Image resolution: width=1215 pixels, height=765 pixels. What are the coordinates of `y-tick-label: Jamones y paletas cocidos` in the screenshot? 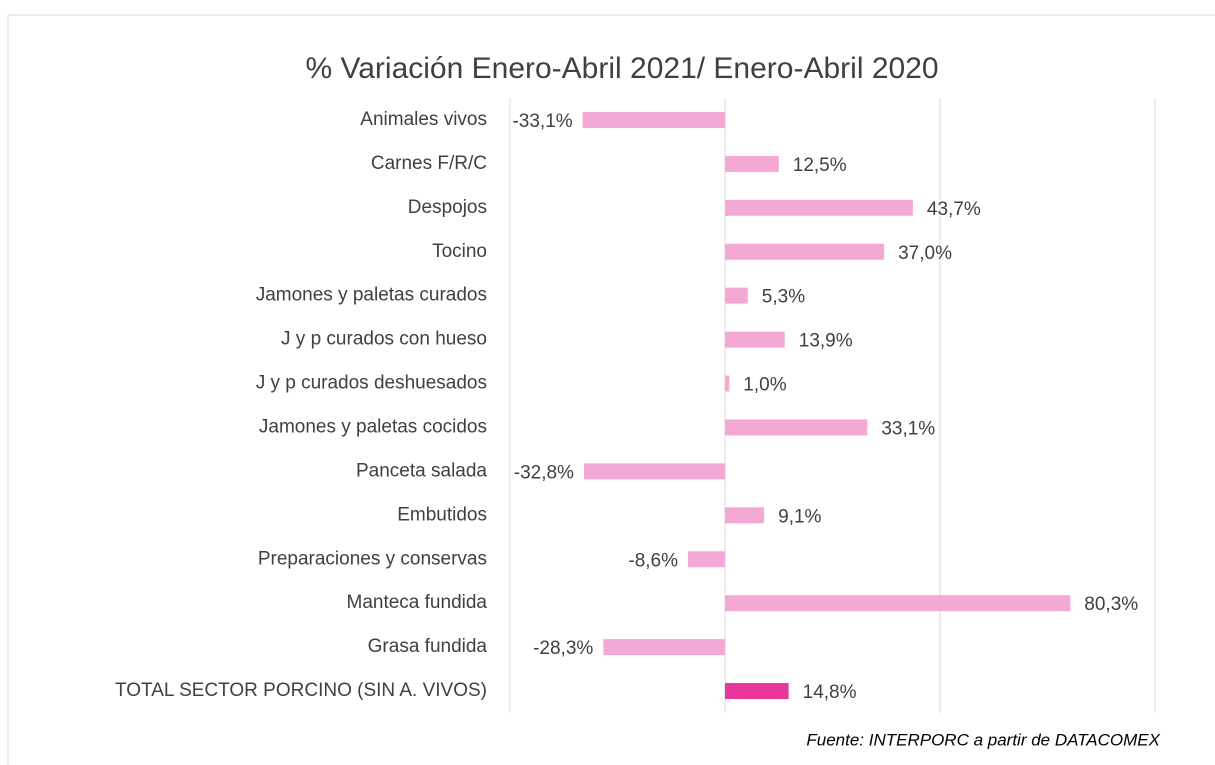 It's located at (373, 426).